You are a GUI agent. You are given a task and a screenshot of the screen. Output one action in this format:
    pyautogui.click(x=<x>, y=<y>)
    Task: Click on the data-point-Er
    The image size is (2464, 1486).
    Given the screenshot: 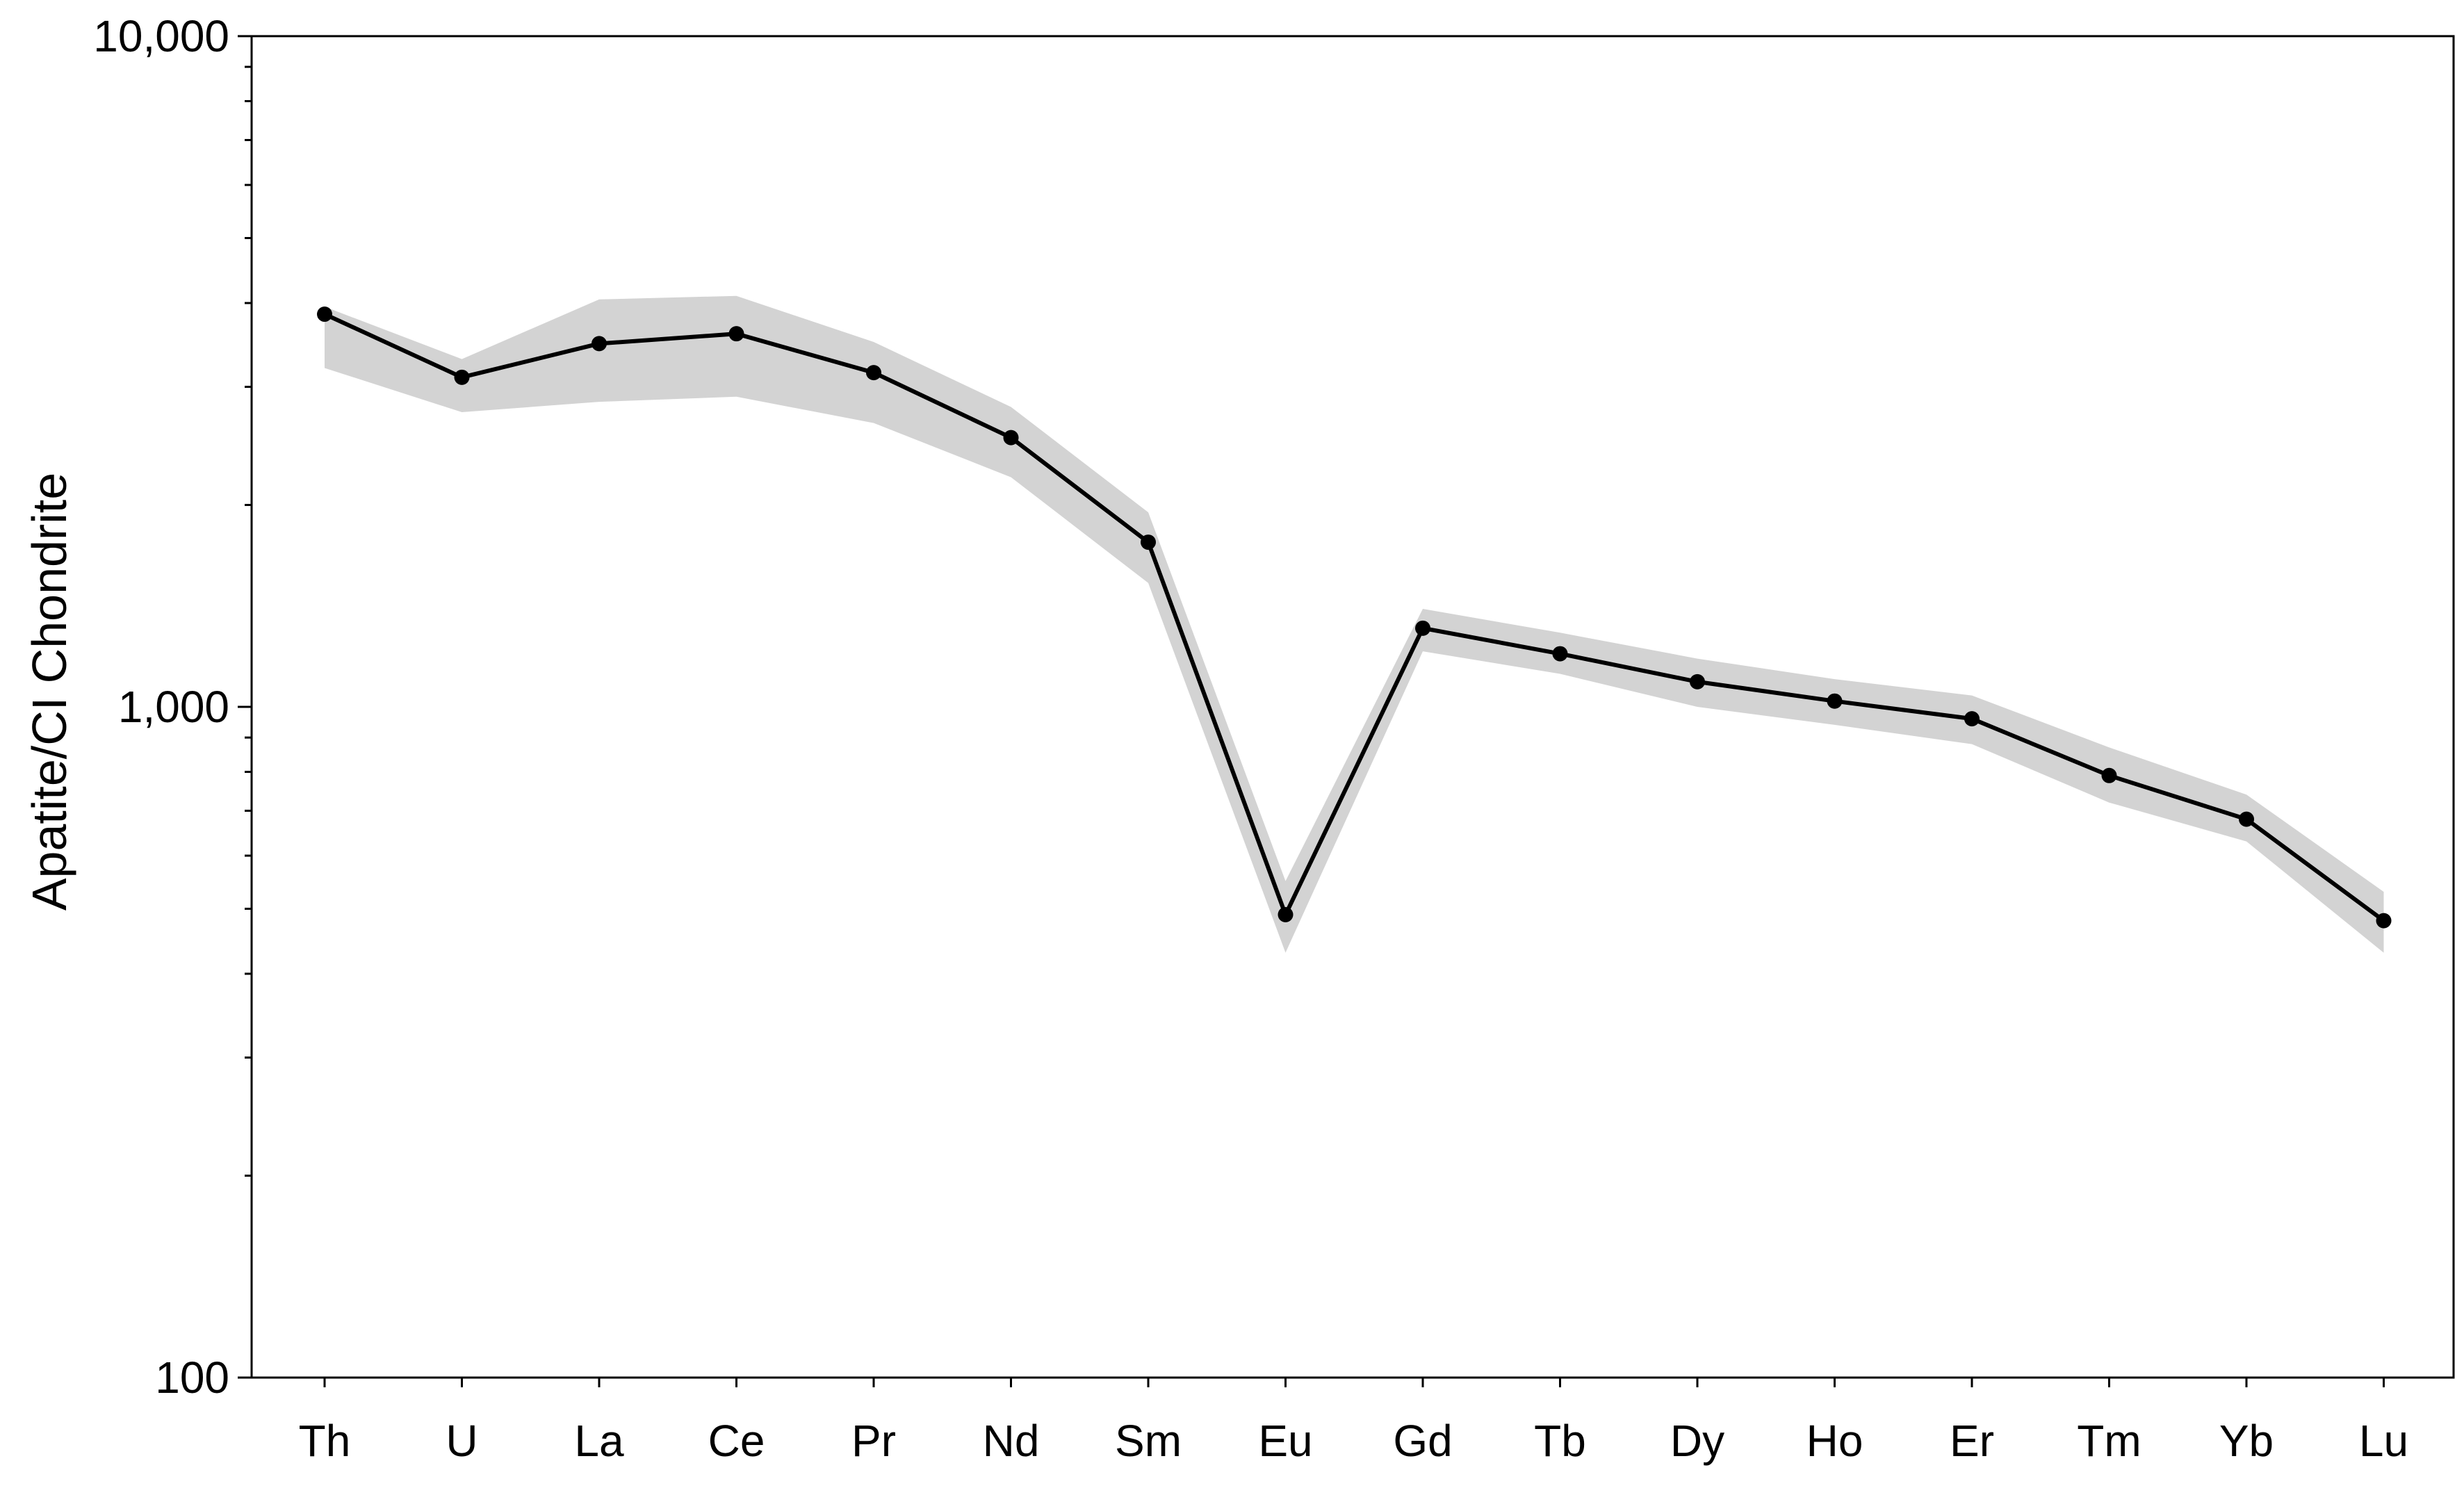 What is the action you would take?
    pyautogui.click(x=1972, y=719)
    